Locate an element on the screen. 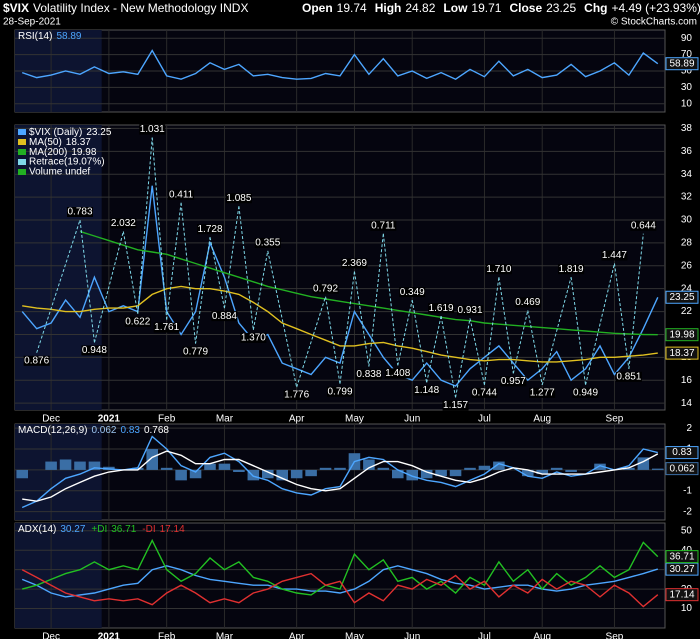 The image size is (700, 639). retrace-label: 2.032 is located at coordinates (123, 223).